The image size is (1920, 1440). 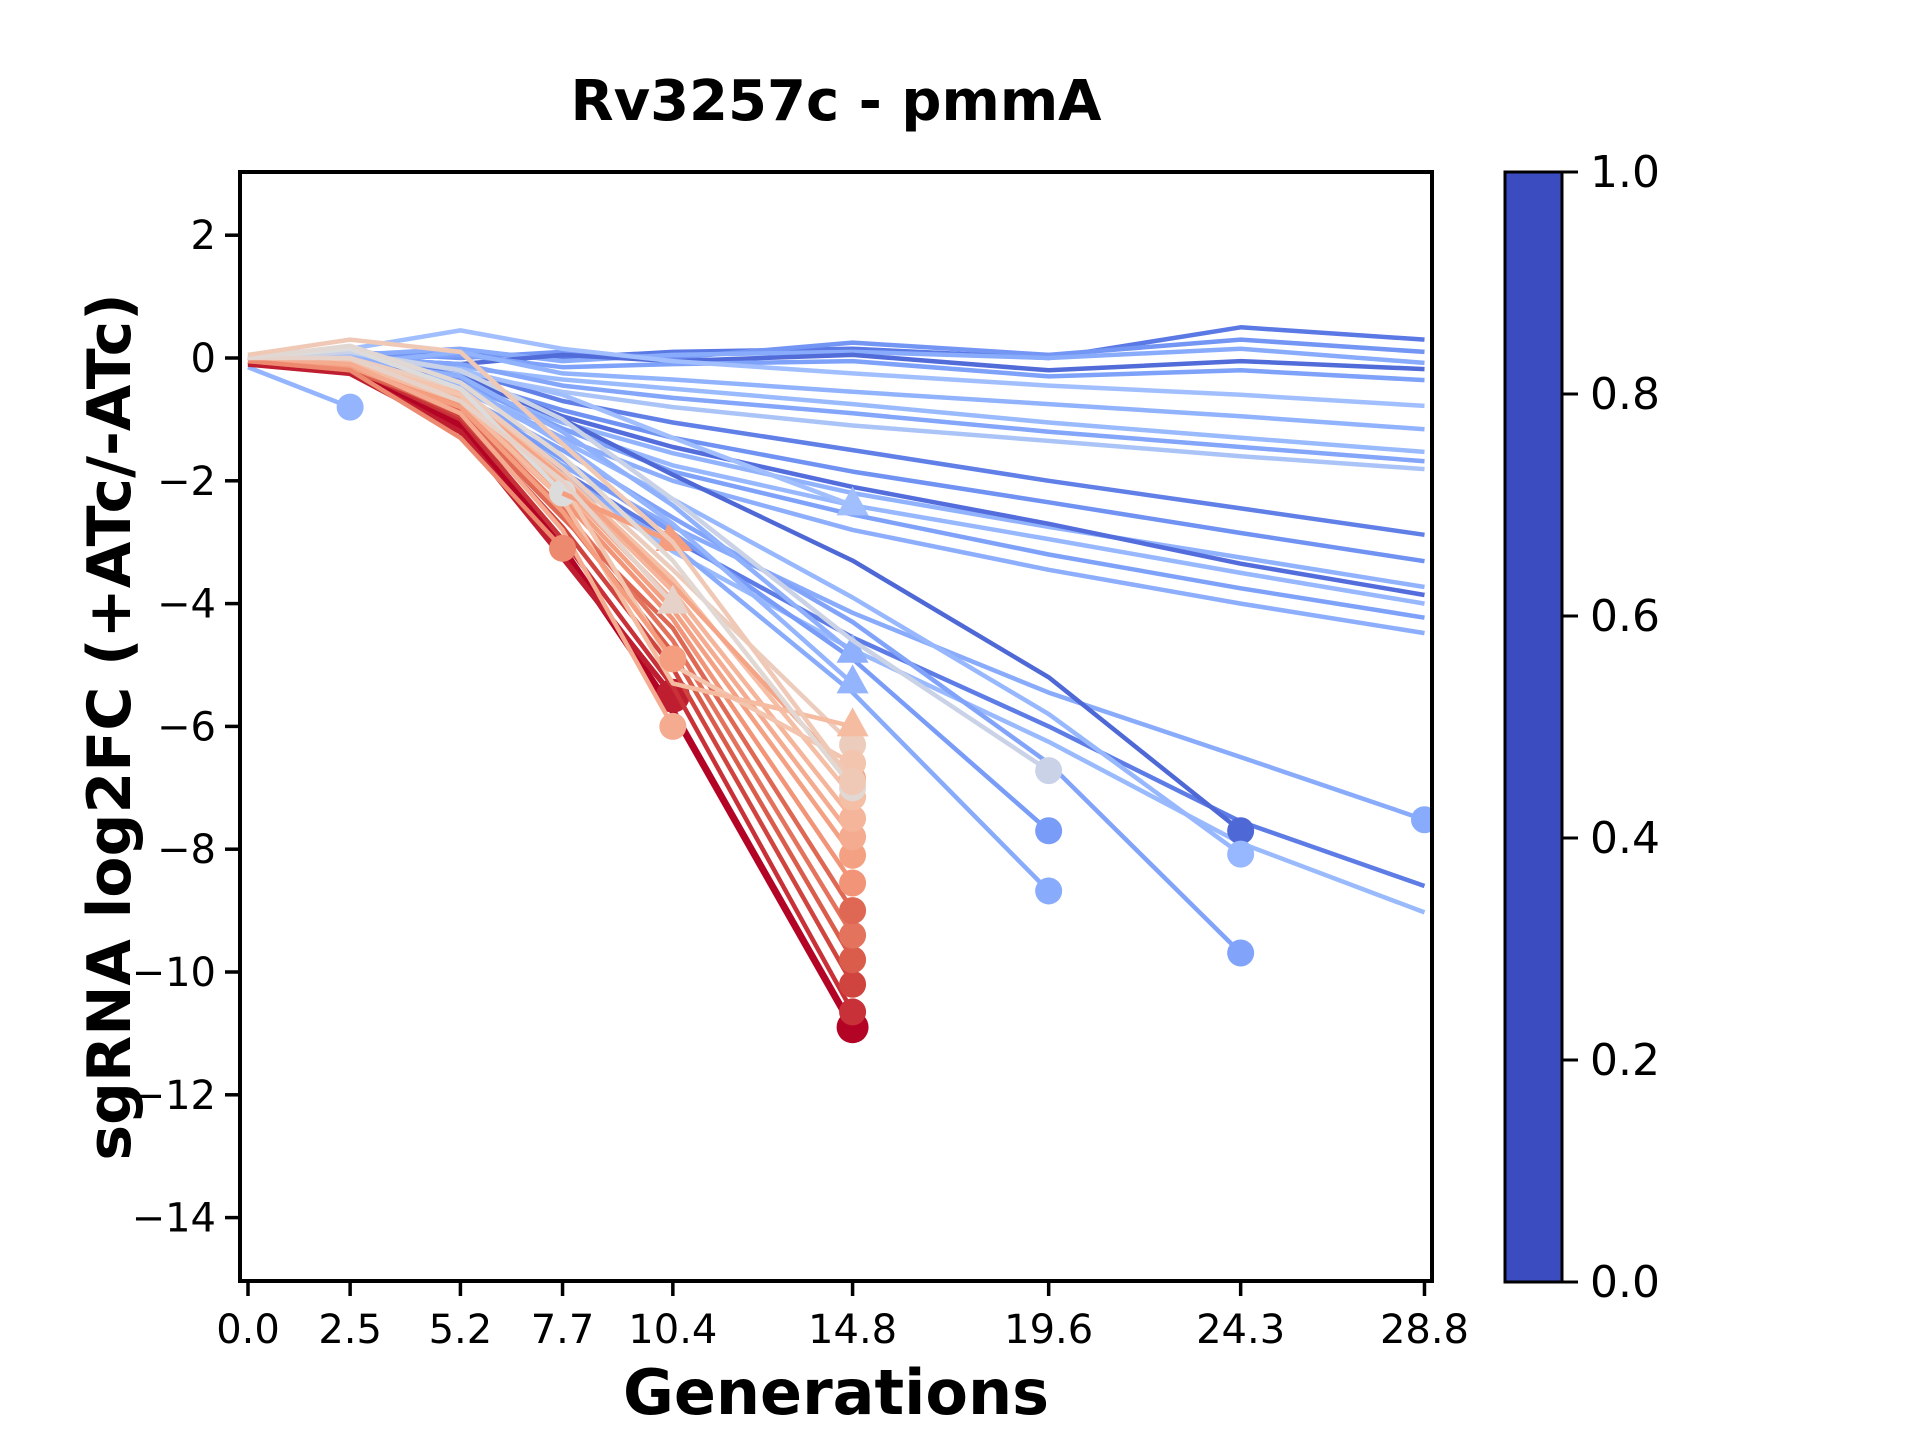 I want to click on y-tick-label-−6: −6, so click(x=186, y=727).